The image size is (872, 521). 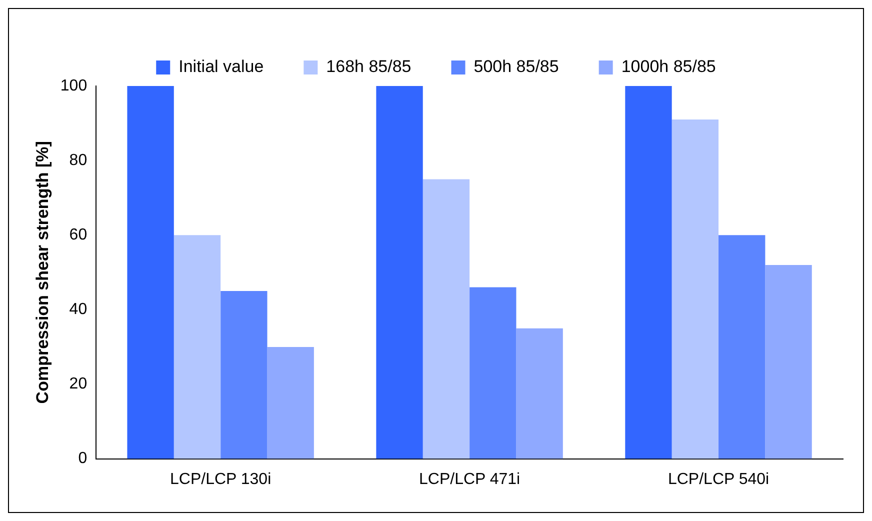 What do you see at coordinates (719, 479) in the screenshot?
I see `x-tick-label: LCP/LCP 540i` at bounding box center [719, 479].